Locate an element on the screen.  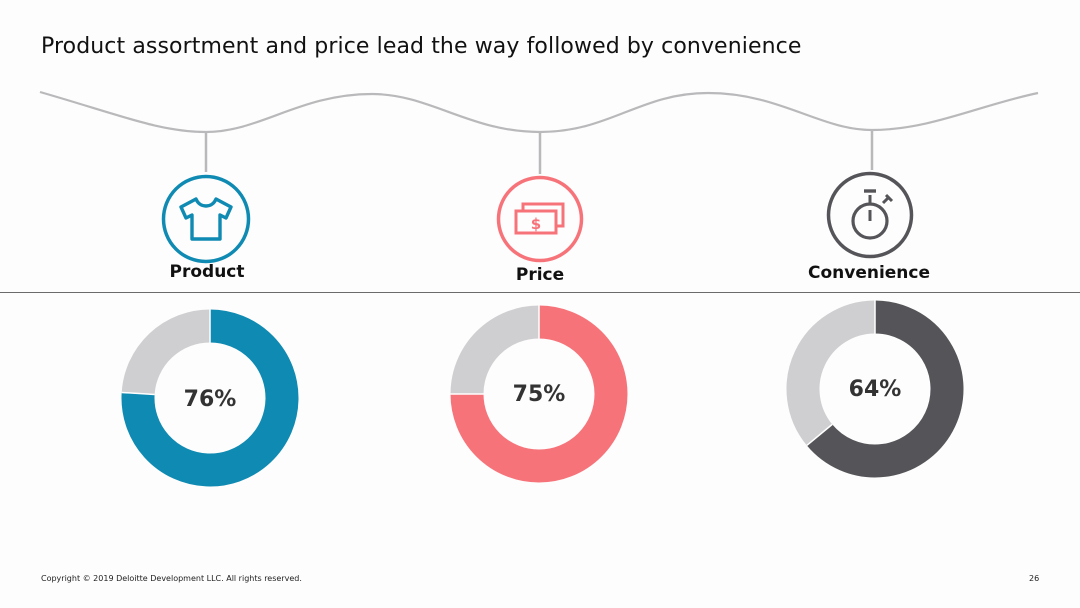
category-label-product: Product is located at coordinates (207, 272).